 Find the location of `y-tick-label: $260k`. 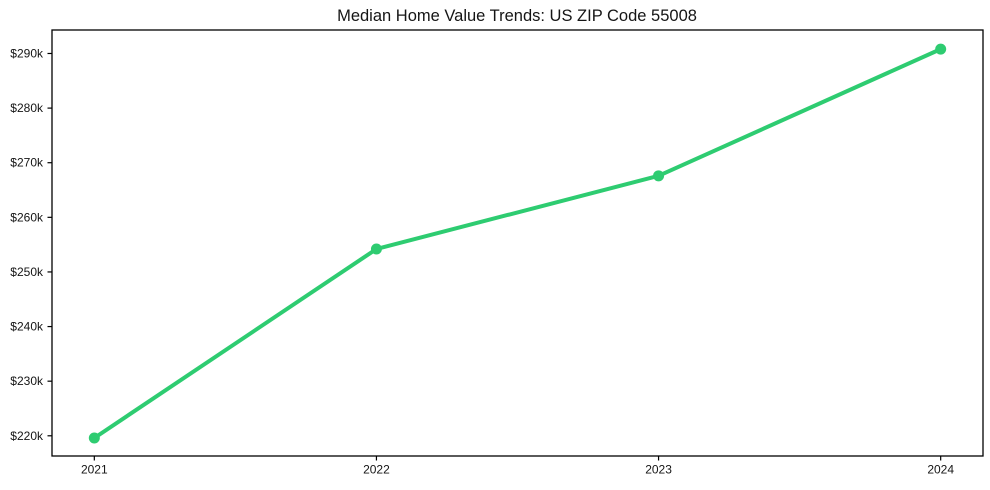

y-tick-label: $260k is located at coordinates (27, 217).